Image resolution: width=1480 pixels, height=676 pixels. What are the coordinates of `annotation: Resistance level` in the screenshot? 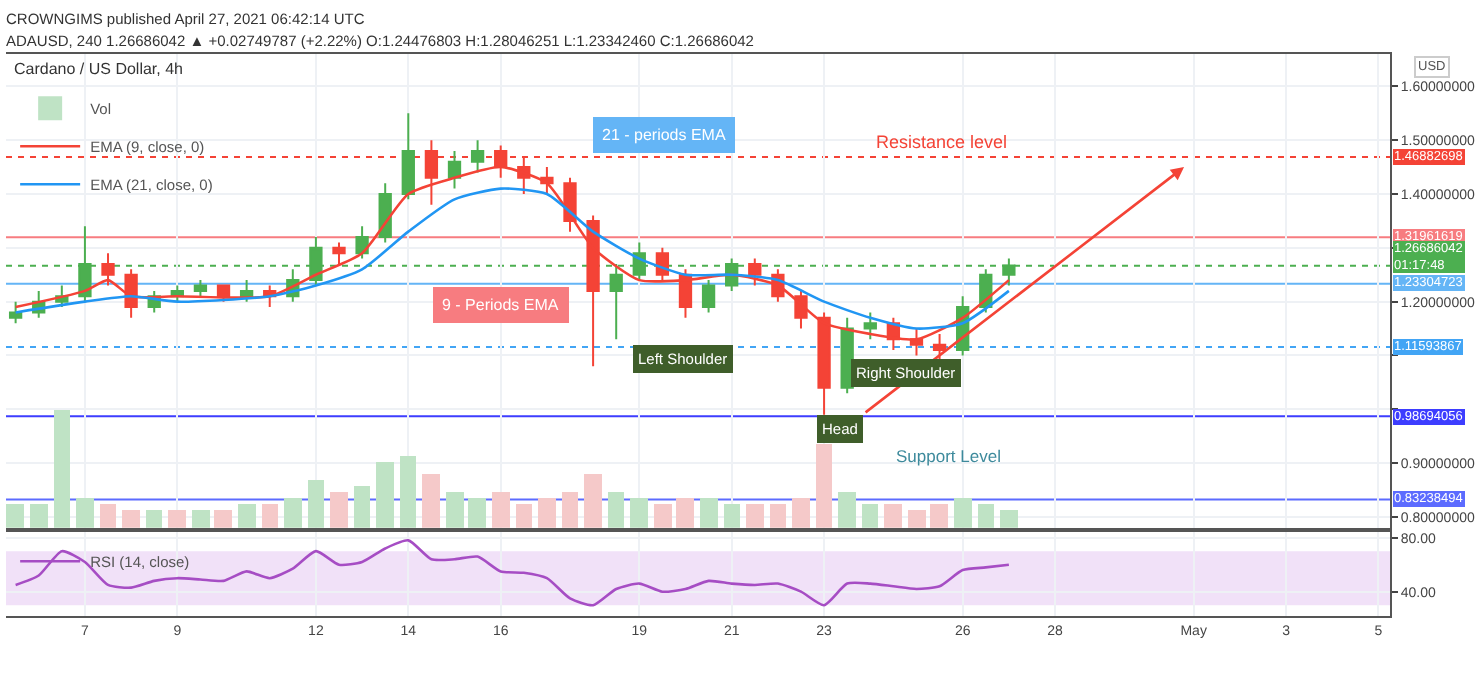 It's located at (942, 142).